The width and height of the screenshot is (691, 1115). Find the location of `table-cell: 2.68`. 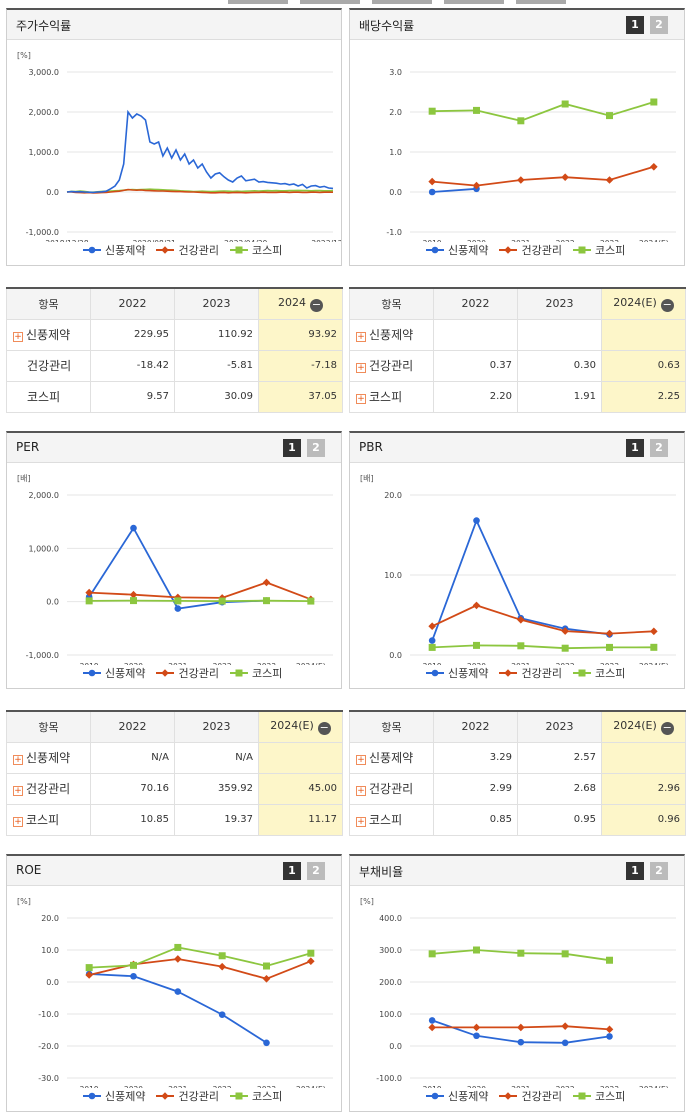

table-cell: 2.68 is located at coordinates (559, 788).